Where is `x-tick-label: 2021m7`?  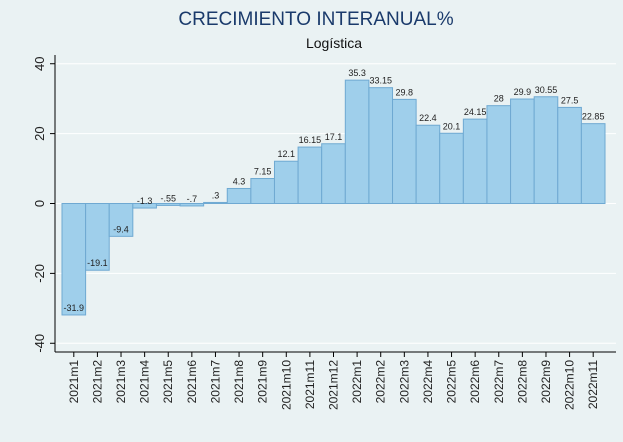
x-tick-label: 2021m7 is located at coordinates (215, 382).